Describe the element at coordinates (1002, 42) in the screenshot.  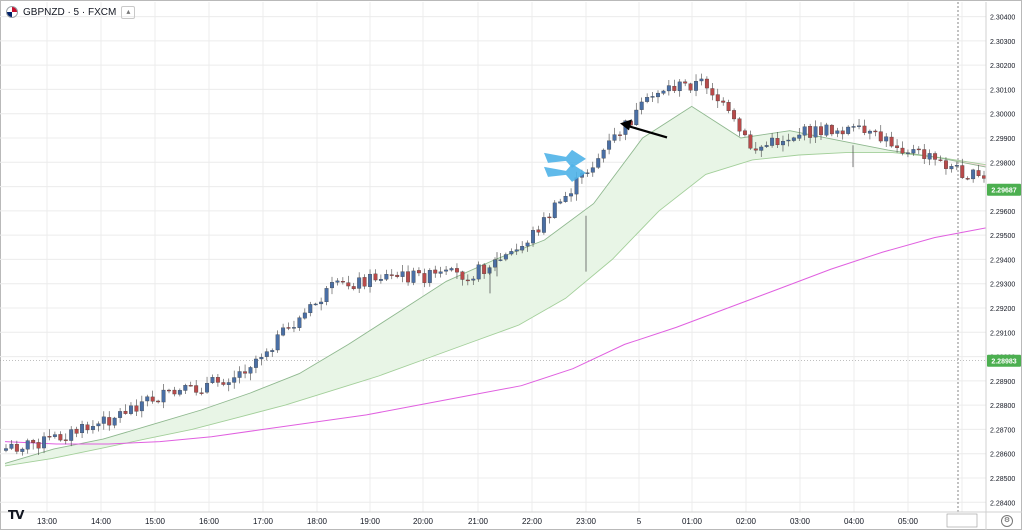
I see `y-tick-label: 2.30300` at that location.